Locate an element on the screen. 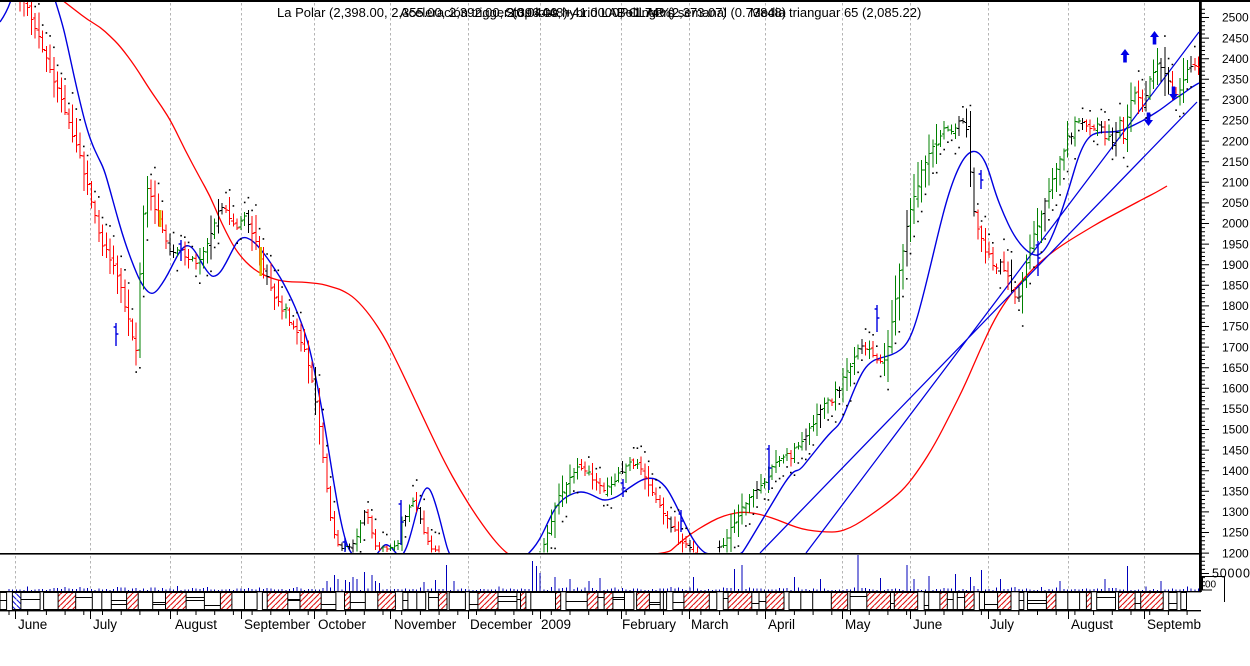  svg-text: September is located at coordinates (277, 624).